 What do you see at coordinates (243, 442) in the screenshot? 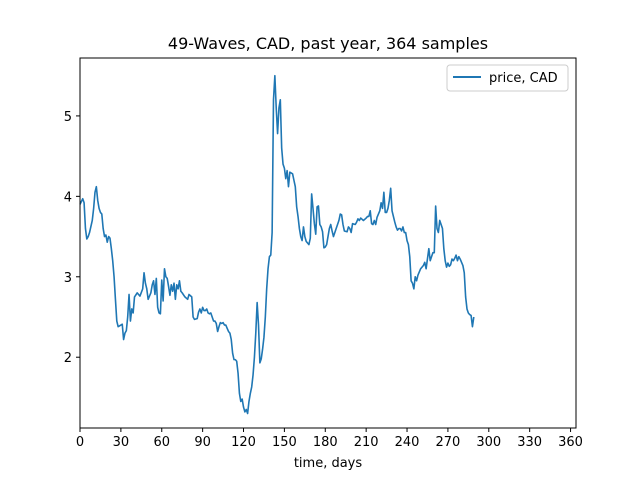
I see `x-tick-label: 120` at bounding box center [243, 442].